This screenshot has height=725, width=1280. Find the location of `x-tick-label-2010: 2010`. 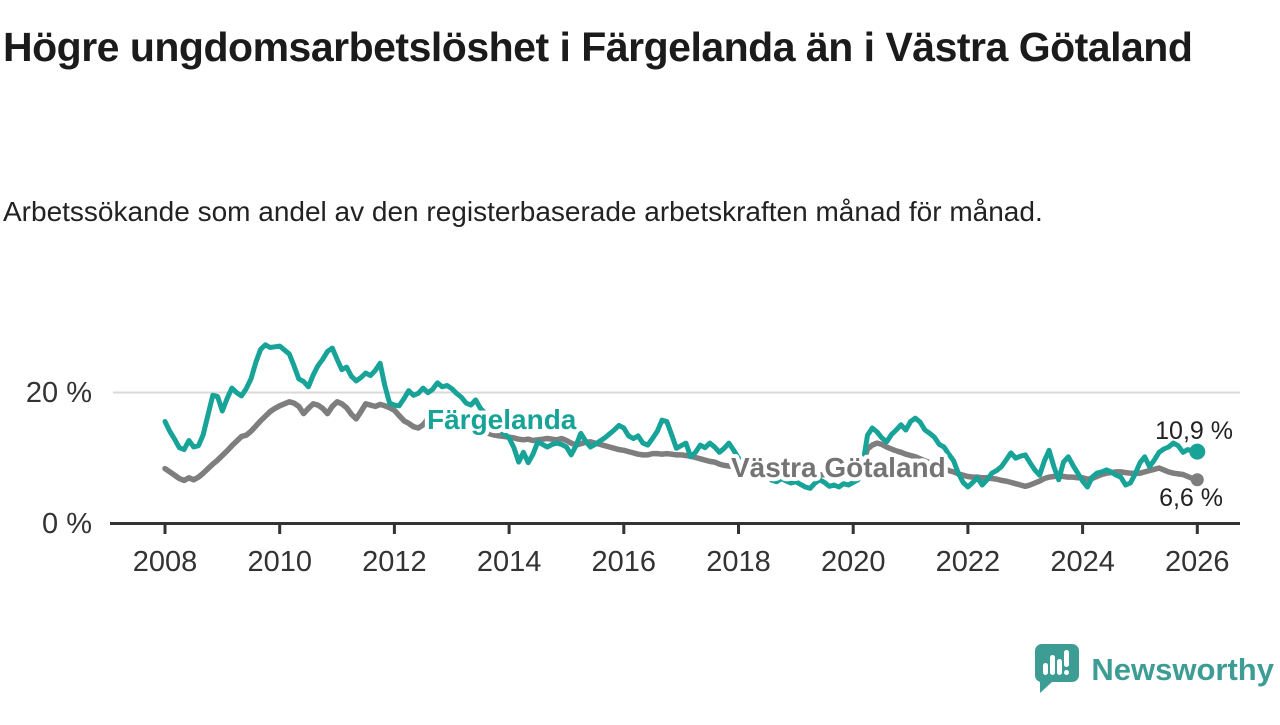

x-tick-label-2010: 2010 is located at coordinates (279, 562).